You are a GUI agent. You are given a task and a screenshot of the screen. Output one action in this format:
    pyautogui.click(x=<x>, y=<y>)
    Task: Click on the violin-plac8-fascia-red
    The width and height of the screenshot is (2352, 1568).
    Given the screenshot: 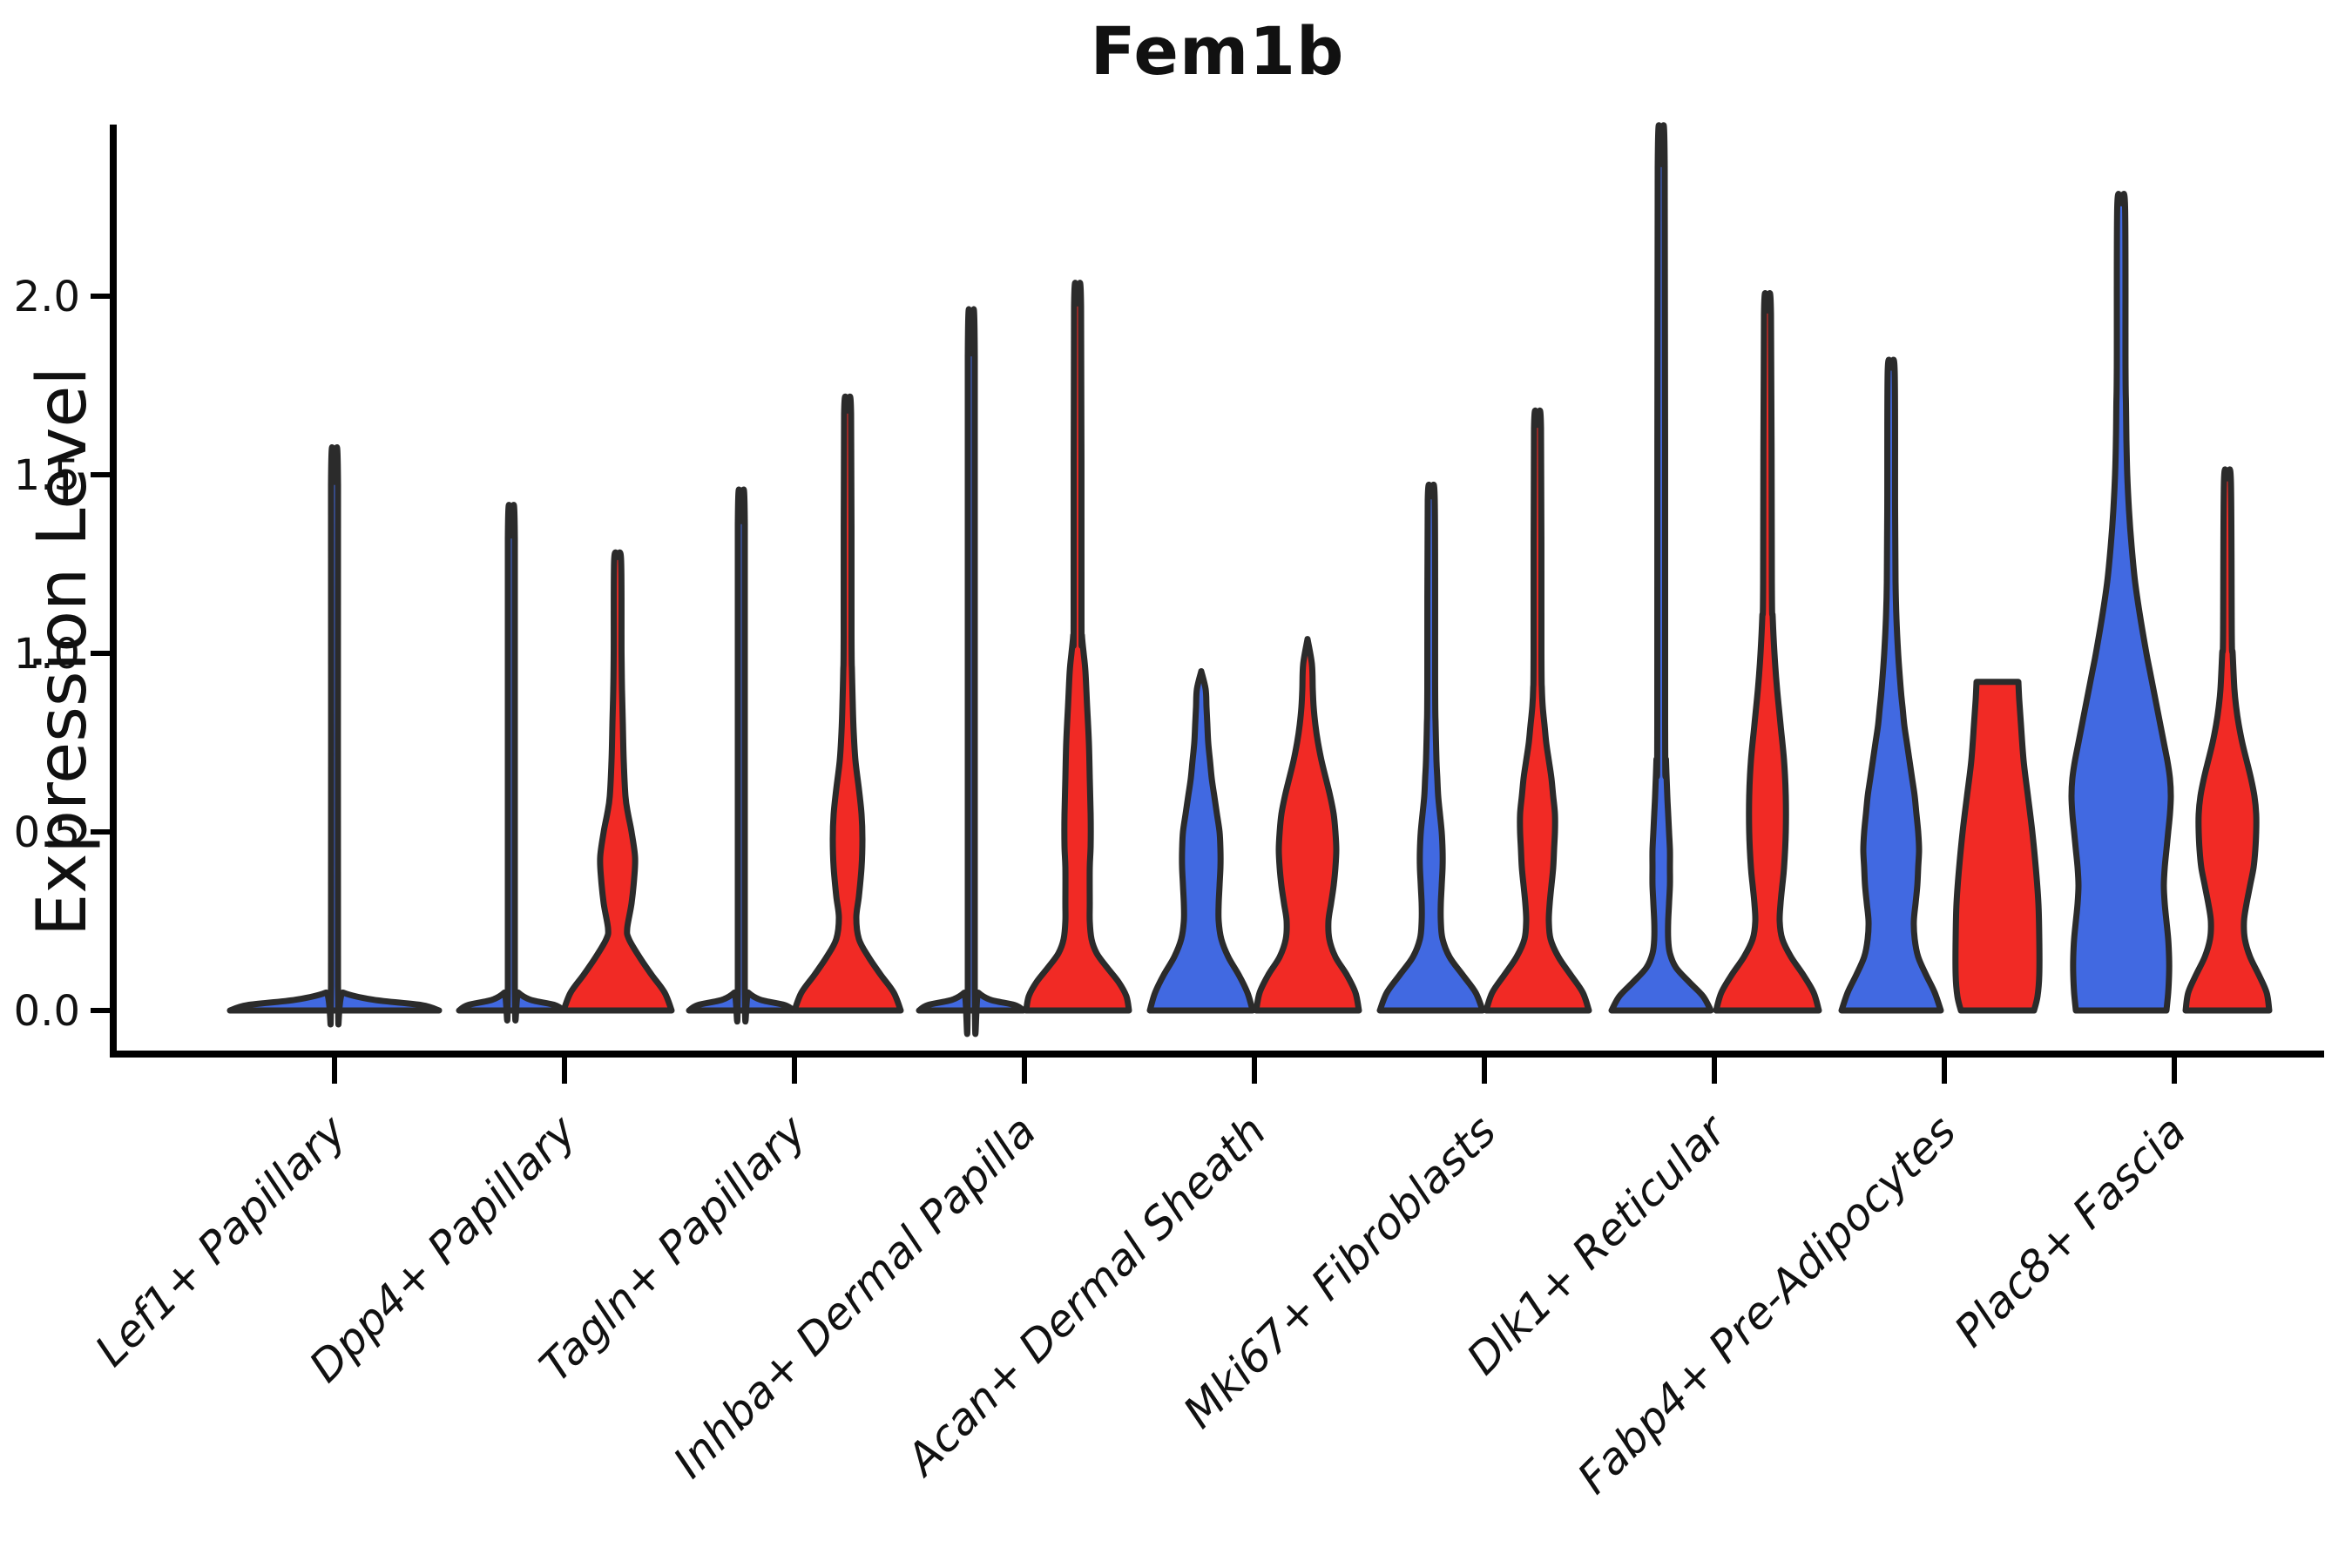 What is the action you would take?
    pyautogui.click(x=2227, y=740)
    